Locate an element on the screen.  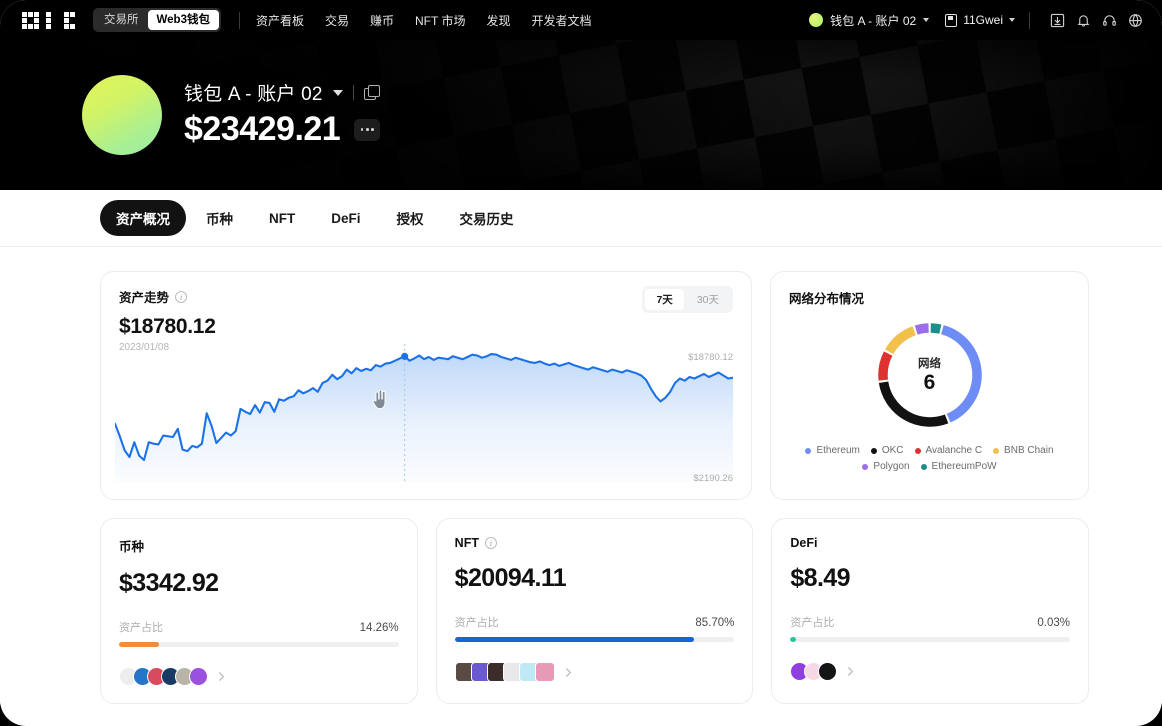
legend-item-ethereumpow: EthereumPoW is located at coordinates (958, 466).